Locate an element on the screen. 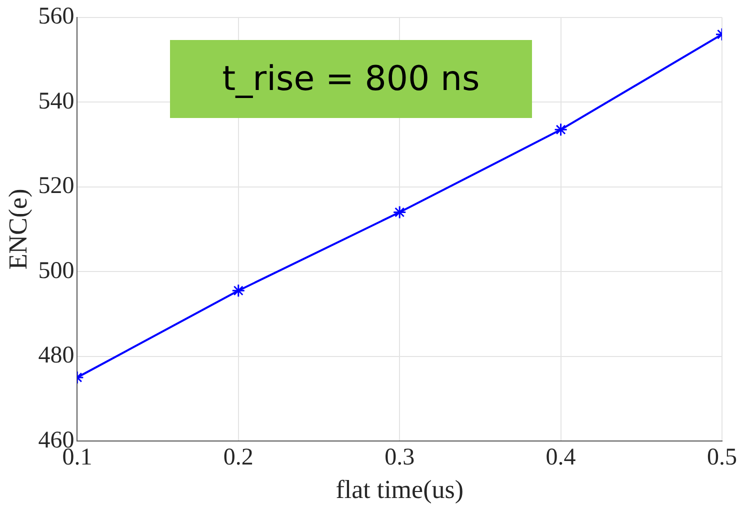 The image size is (740, 507). y-tick-label: 520 is located at coordinates (56, 186).